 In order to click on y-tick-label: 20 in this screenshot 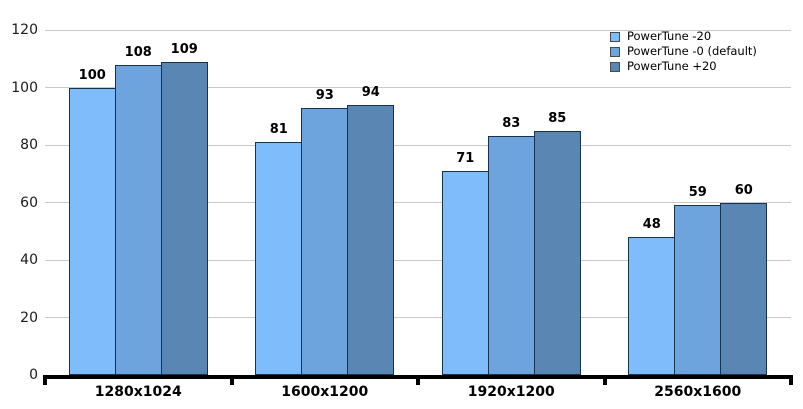, I will do `click(29, 317)`.